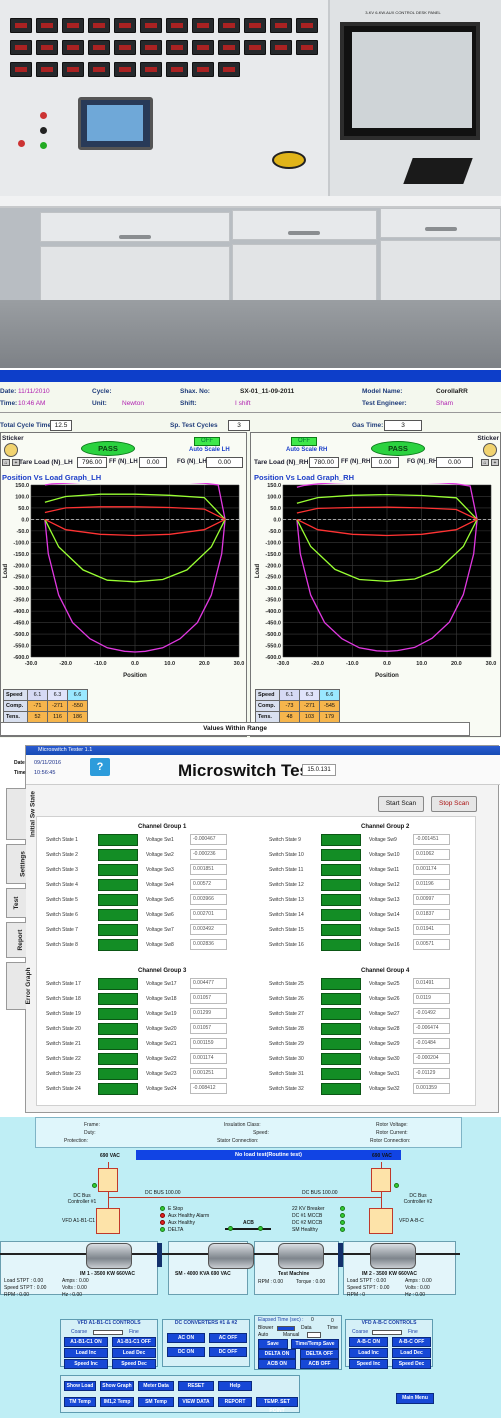 The height and width of the screenshot is (1418, 501). Describe the element at coordinates (401, 804) in the screenshot. I see `start-scan-button: Start Scan` at that location.